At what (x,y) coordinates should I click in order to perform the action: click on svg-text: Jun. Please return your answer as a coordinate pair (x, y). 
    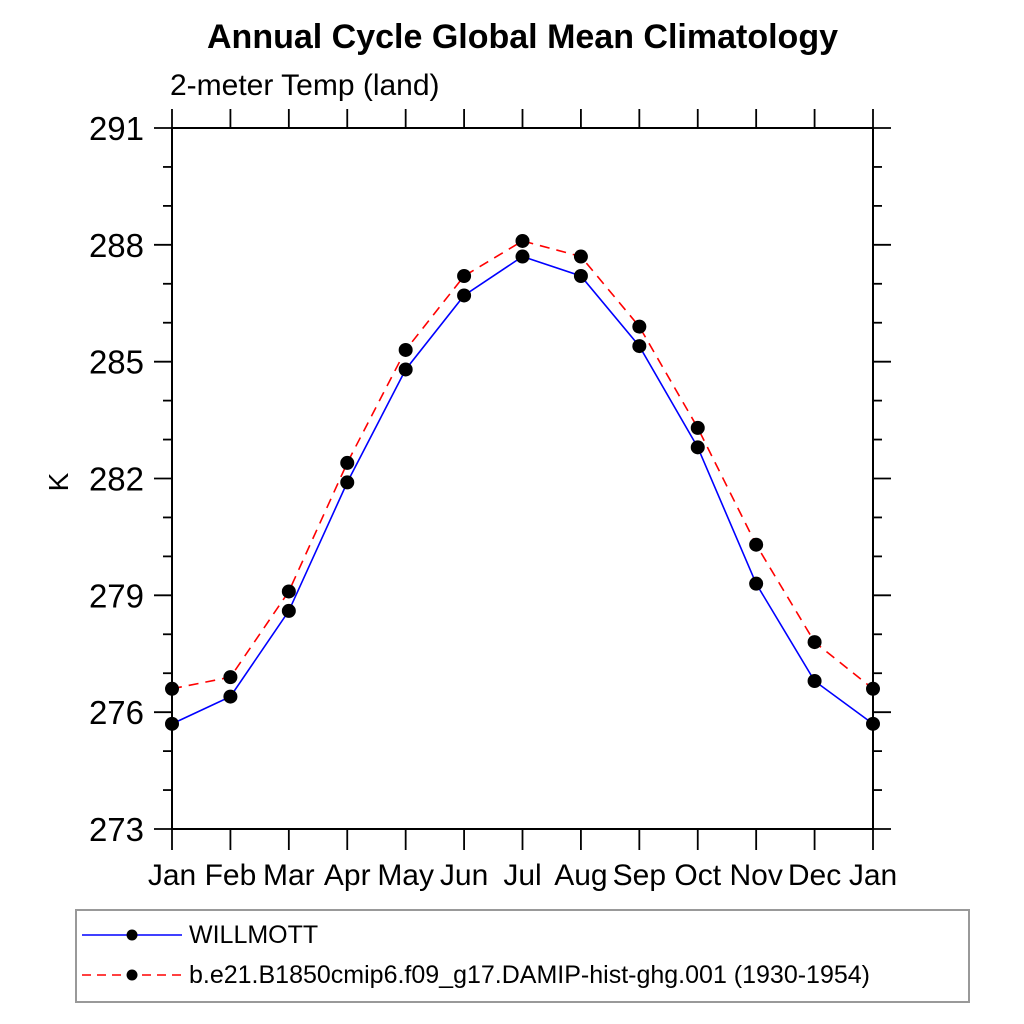
    Looking at the image, I should click on (464, 875).